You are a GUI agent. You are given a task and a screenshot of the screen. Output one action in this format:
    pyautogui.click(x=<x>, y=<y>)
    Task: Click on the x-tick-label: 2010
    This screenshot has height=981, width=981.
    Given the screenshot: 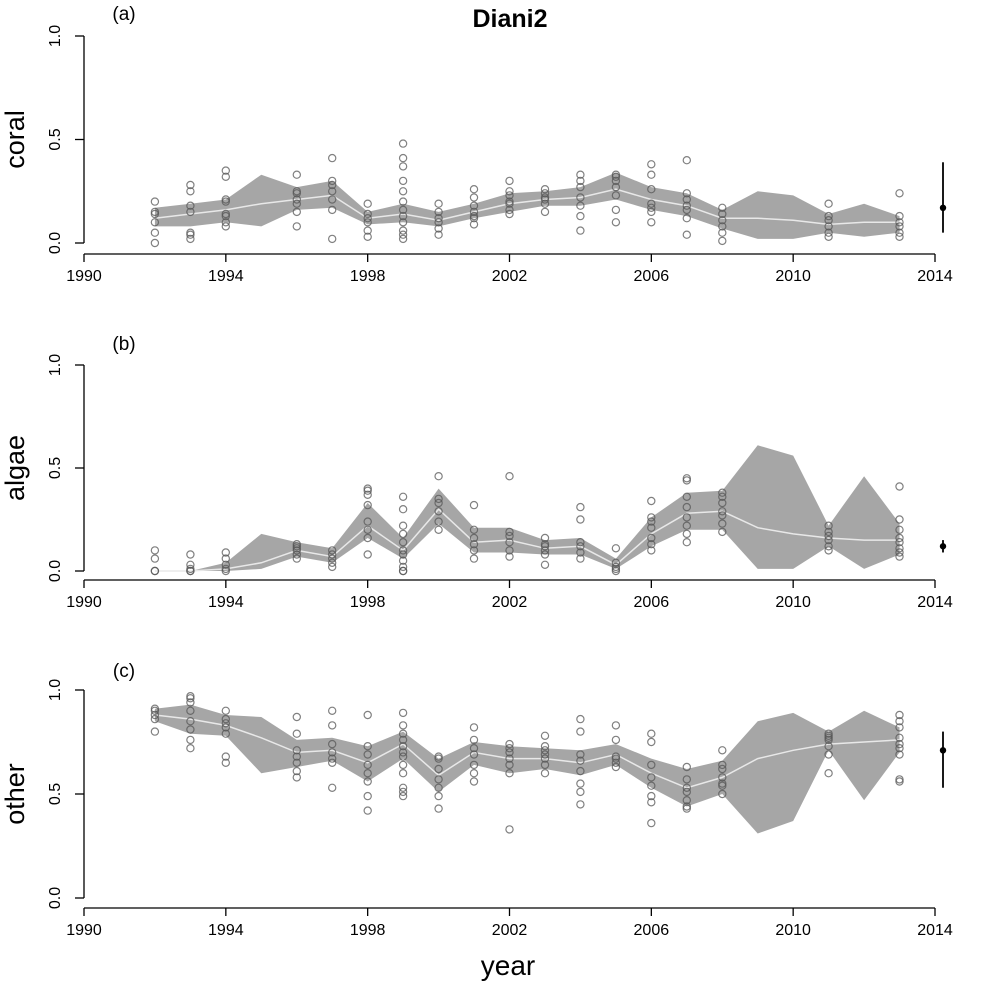 What is the action you would take?
    pyautogui.click(x=793, y=930)
    